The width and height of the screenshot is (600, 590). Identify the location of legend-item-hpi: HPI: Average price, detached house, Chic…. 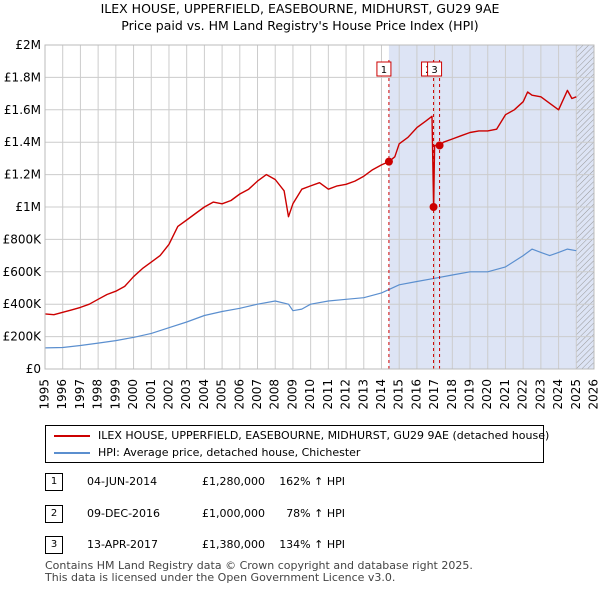
(207, 453).